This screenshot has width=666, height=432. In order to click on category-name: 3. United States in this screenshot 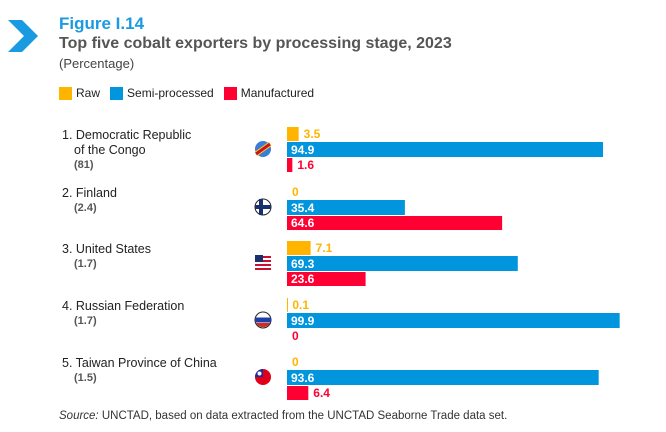, I will do `click(106, 249)`.